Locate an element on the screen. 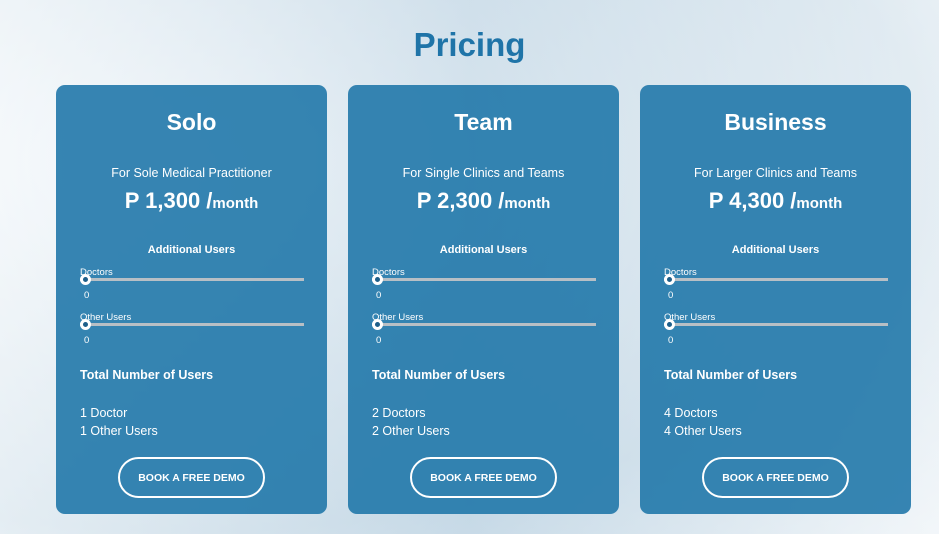 The height and width of the screenshot is (534, 939). plan-price: P 1,300 /month is located at coordinates (191, 201).